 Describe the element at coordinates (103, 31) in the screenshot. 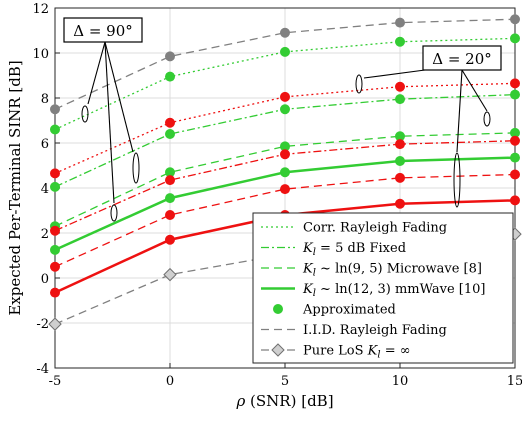

I see `delta-90-label: Δ = 90°` at that location.